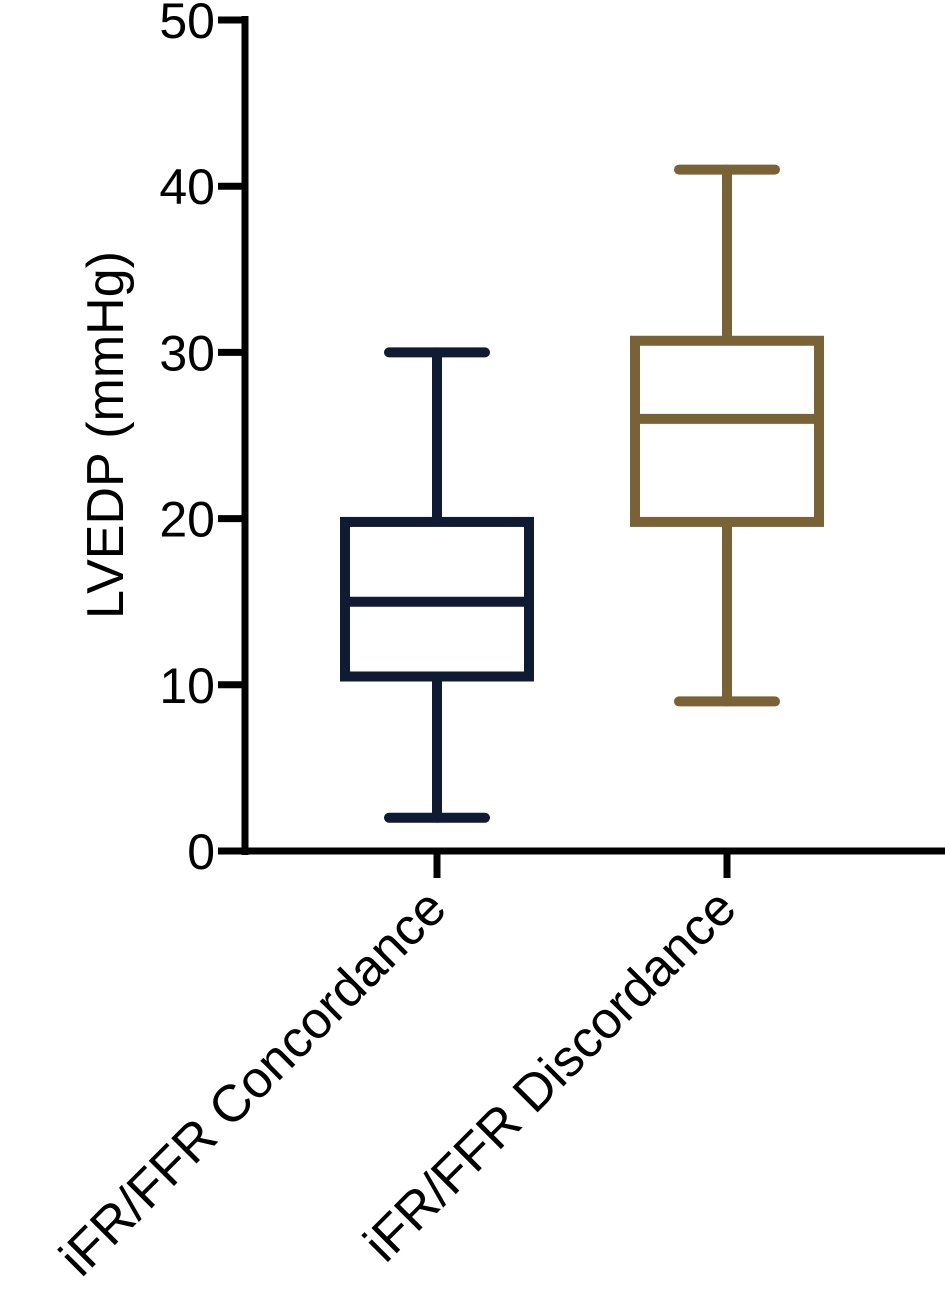 The width and height of the screenshot is (945, 1293). What do you see at coordinates (187, 520) in the screenshot?
I see `y-tick-label: 20` at bounding box center [187, 520].